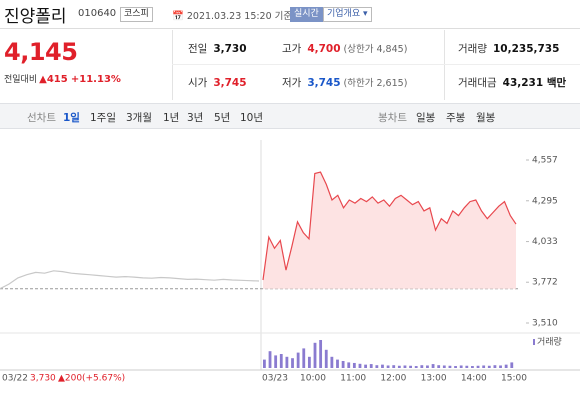  Describe the element at coordinates (545, 324) in the screenshot. I see `y-tick-label: 3,510` at that location.